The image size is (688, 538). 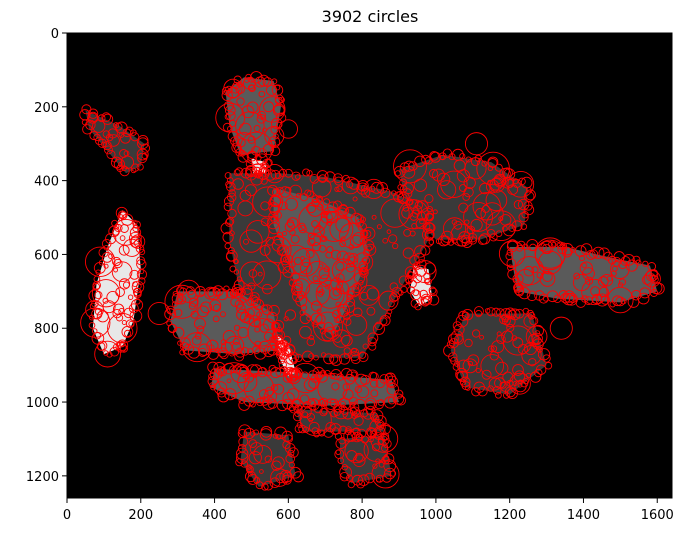 What do you see at coordinates (115, 142) in the screenshot?
I see `image-region` at bounding box center [115, 142].